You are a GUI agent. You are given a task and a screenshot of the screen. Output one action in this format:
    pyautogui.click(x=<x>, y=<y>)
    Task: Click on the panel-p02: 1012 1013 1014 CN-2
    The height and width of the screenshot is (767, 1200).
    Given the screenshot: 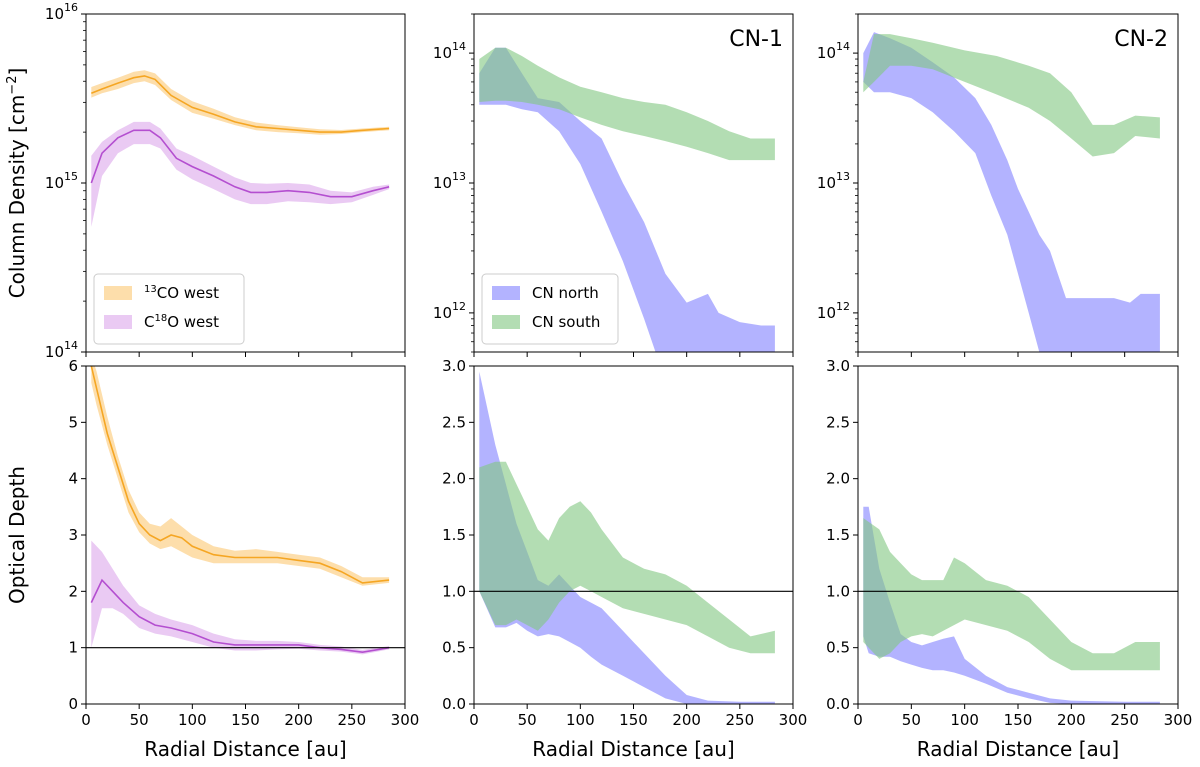 What is the action you would take?
    pyautogui.click(x=998, y=185)
    